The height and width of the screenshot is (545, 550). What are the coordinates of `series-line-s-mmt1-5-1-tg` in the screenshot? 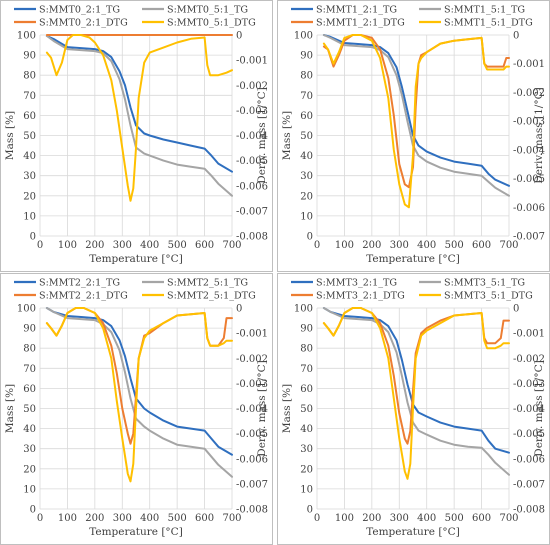 It's located at (416, 115).